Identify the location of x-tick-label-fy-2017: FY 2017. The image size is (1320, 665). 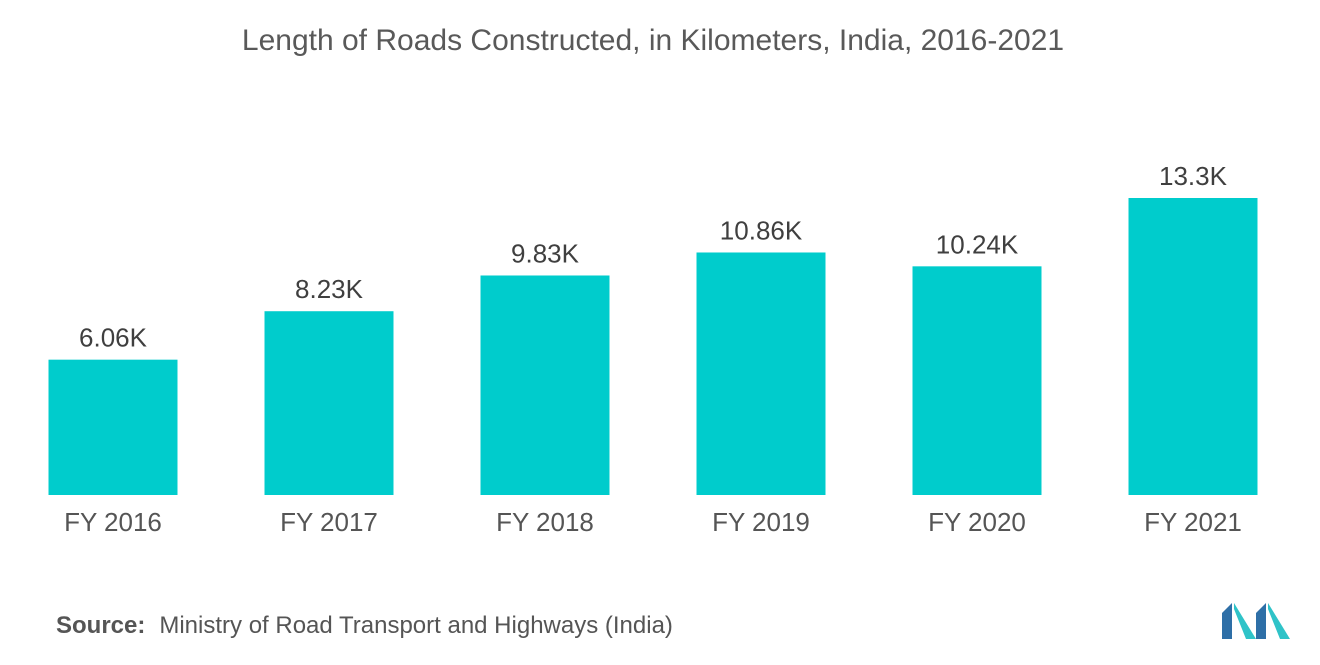
(329, 522).